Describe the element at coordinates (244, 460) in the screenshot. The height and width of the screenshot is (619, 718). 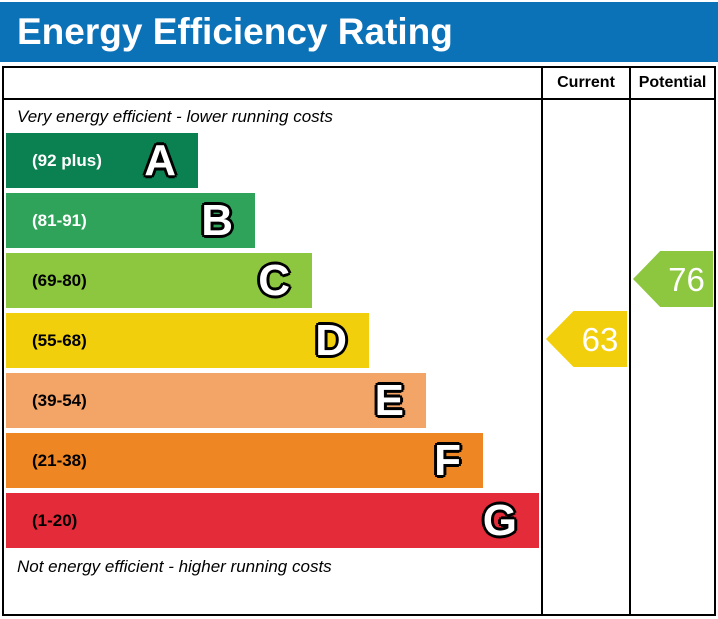
I see `band-row-f: (21-38) F` at that location.